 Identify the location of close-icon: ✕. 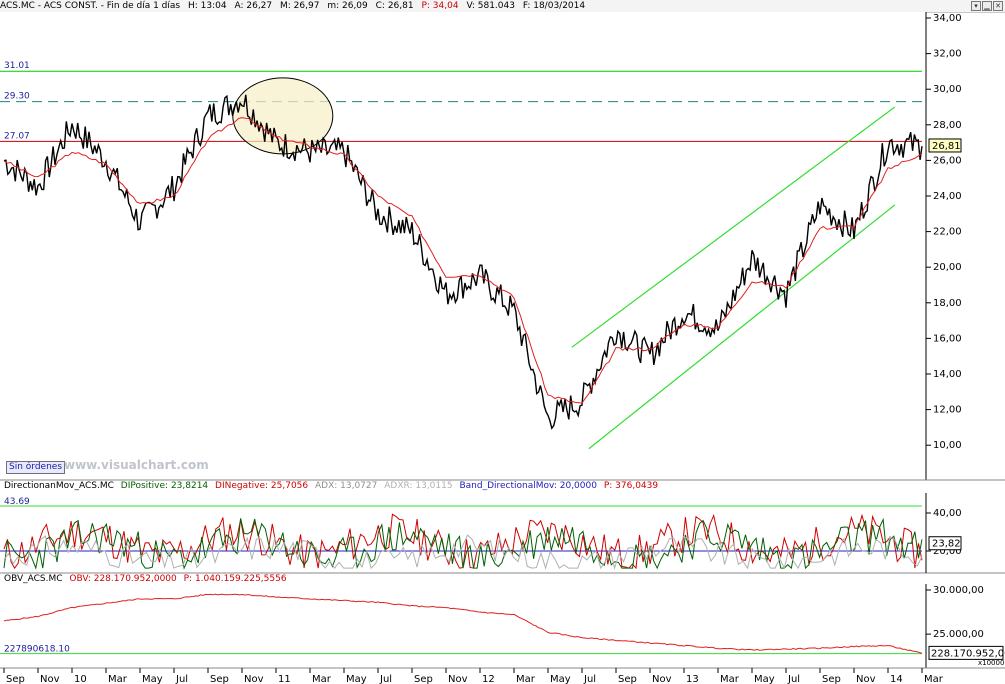
(998, 6).